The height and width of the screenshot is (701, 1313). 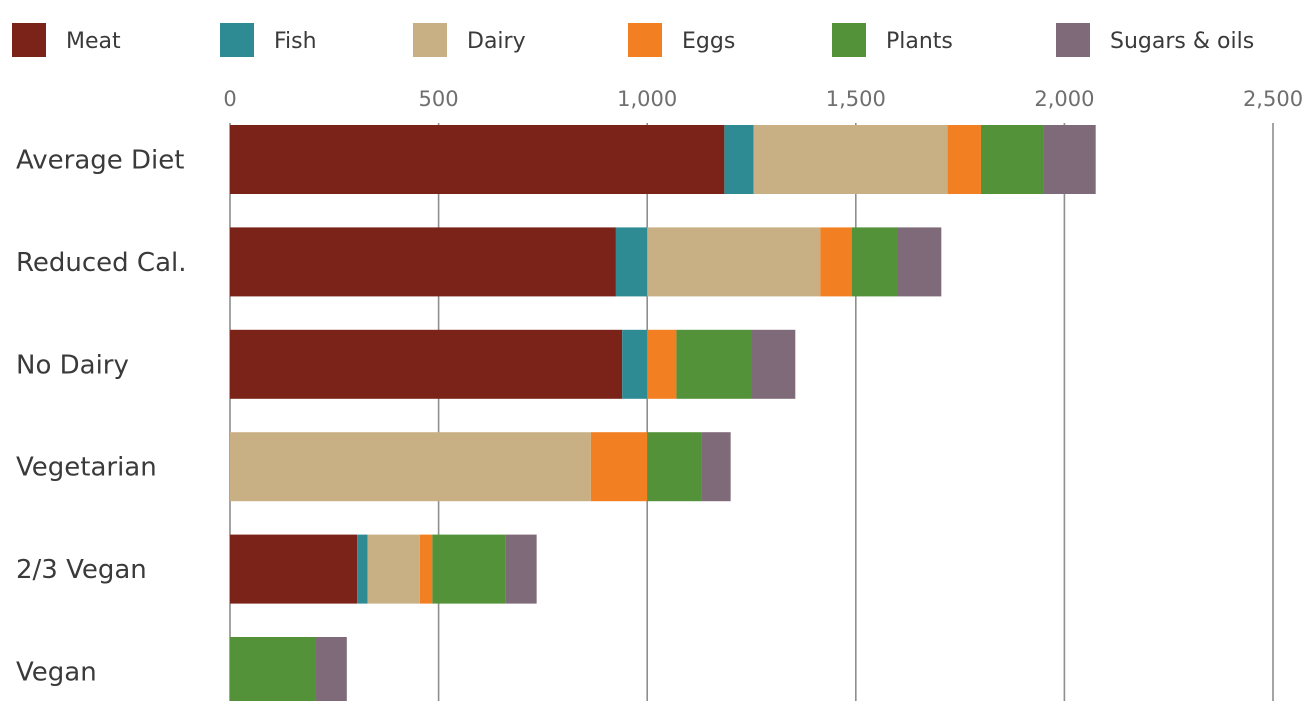 What do you see at coordinates (964, 159) in the screenshot?
I see `bar-segment-average-diet-eggs` at bounding box center [964, 159].